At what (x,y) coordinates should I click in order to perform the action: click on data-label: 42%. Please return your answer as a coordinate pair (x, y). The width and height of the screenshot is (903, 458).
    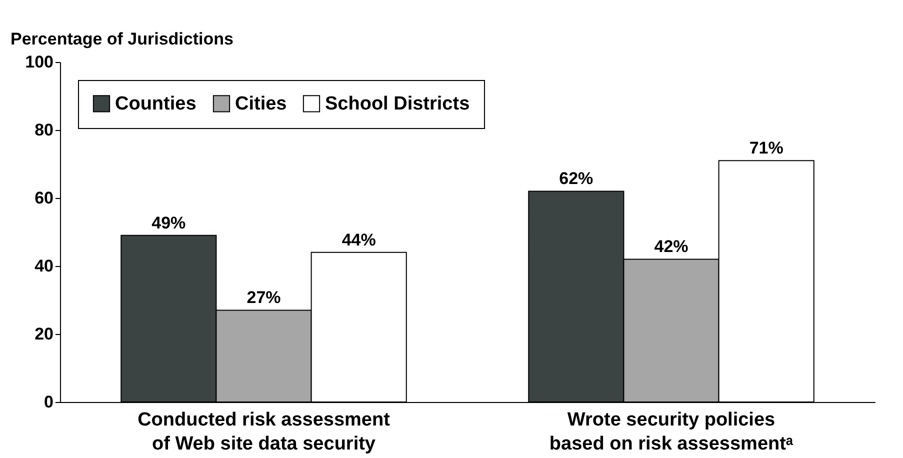
    Looking at the image, I should click on (671, 246).